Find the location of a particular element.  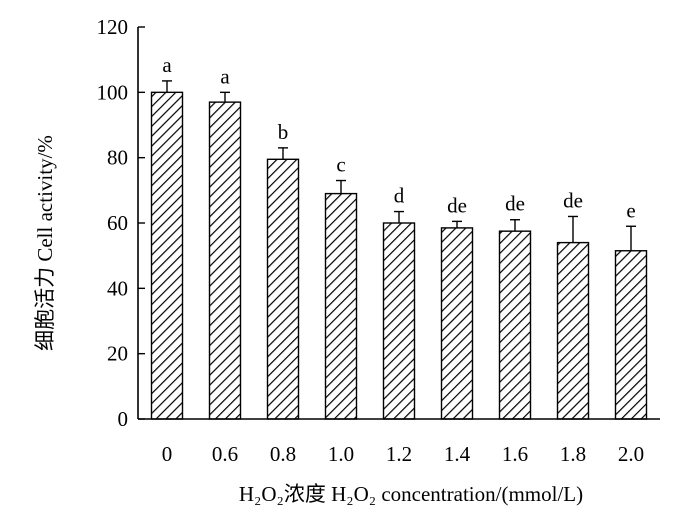

x-tick-label: 1.0 is located at coordinates (341, 454).